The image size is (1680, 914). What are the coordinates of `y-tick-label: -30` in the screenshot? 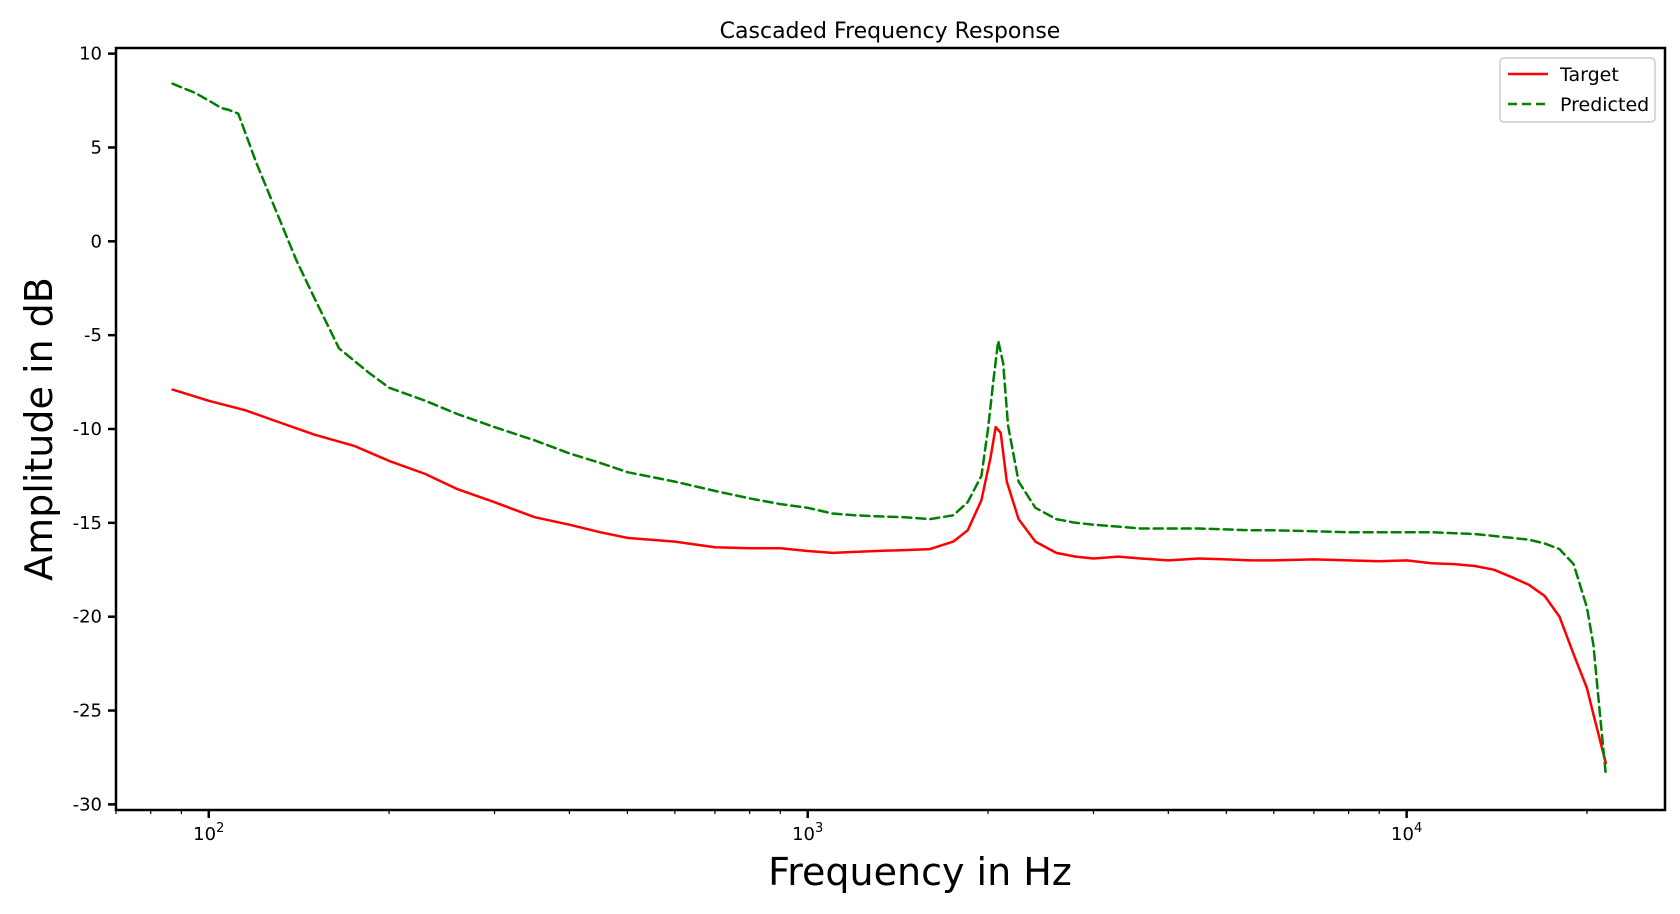 It's located at (87, 804).